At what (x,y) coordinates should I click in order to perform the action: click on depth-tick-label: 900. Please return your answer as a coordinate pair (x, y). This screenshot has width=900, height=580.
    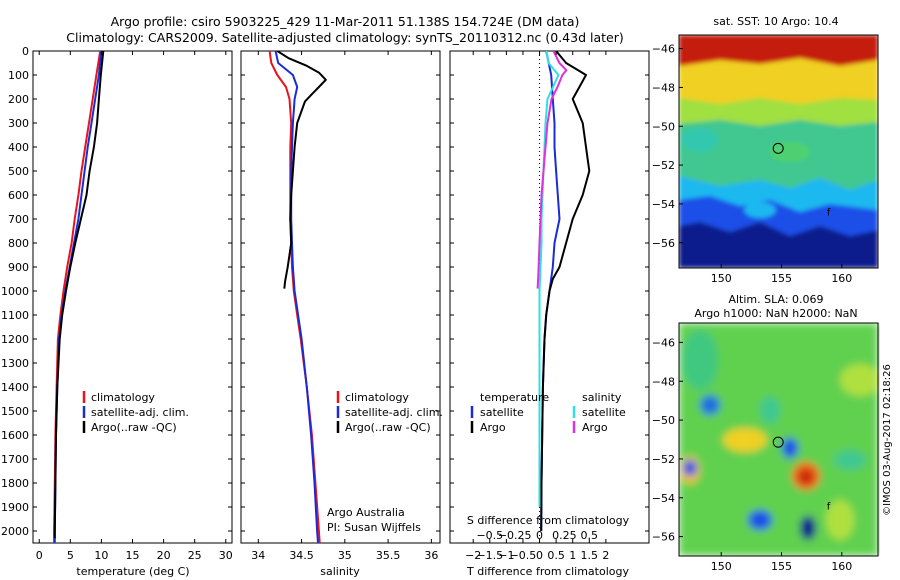
    Looking at the image, I should click on (18, 267).